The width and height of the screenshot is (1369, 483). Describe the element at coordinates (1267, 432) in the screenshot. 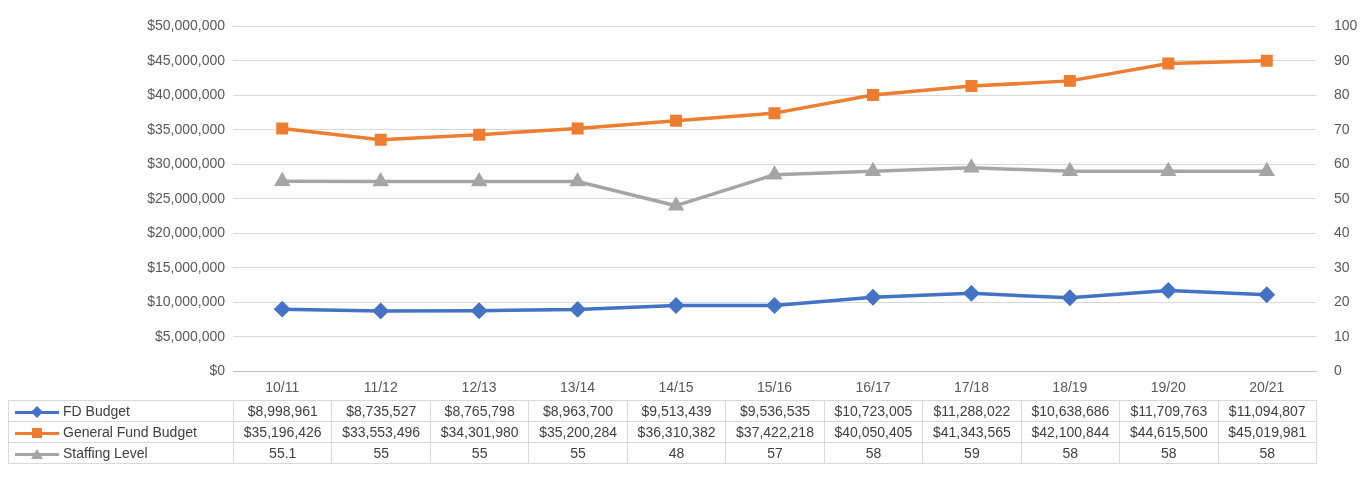

I see `data-label: $45,019,981` at that location.